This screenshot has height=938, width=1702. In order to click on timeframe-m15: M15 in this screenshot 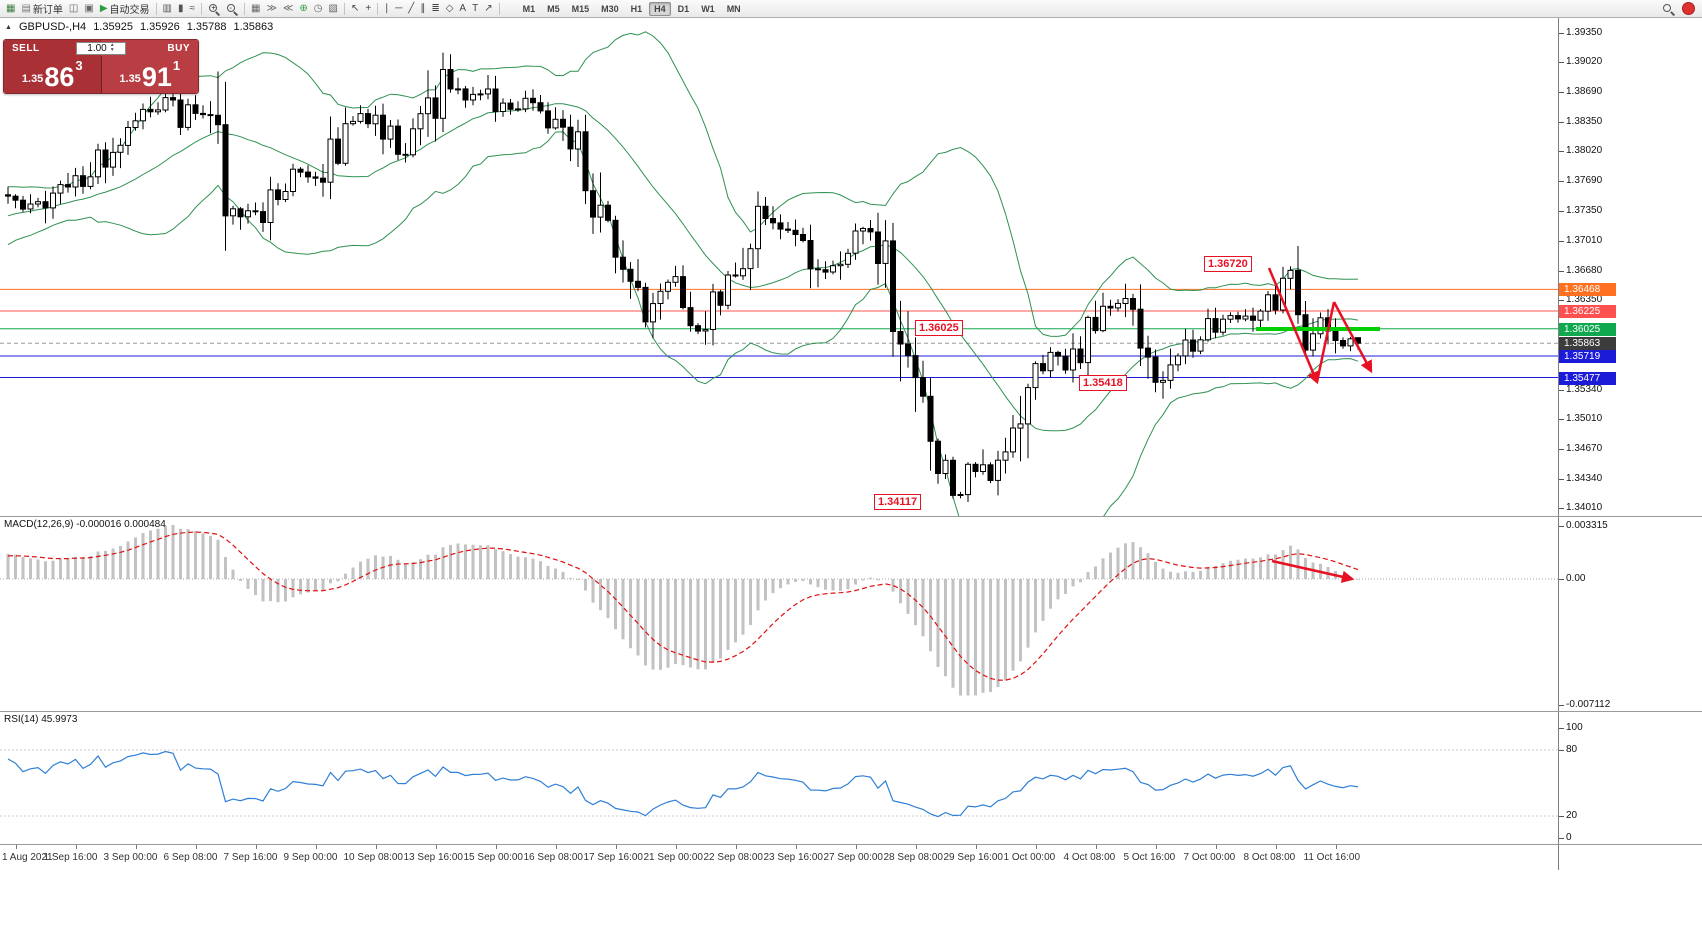, I will do `click(580, 8)`.